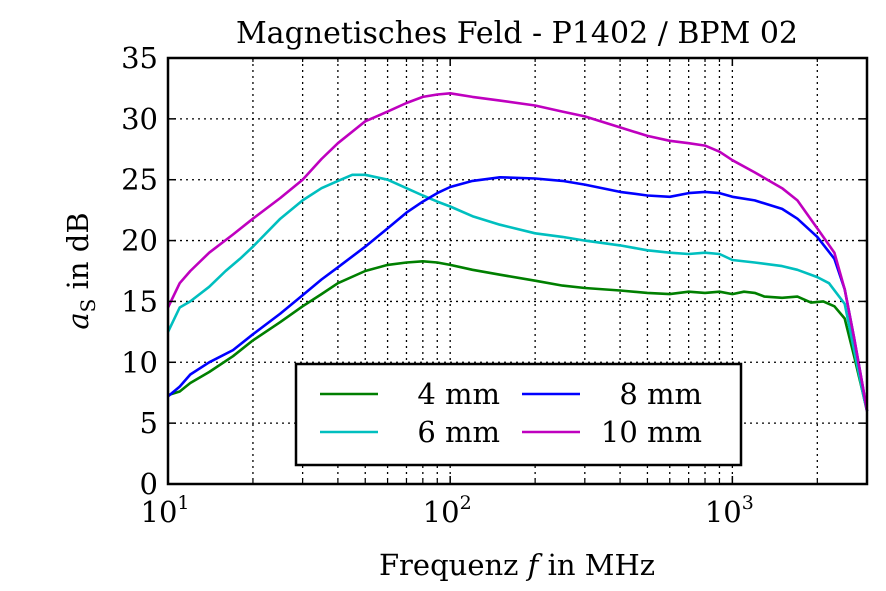 The width and height of the screenshot is (886, 591). I want to click on y-axis-label-main: a, so click(78, 320).